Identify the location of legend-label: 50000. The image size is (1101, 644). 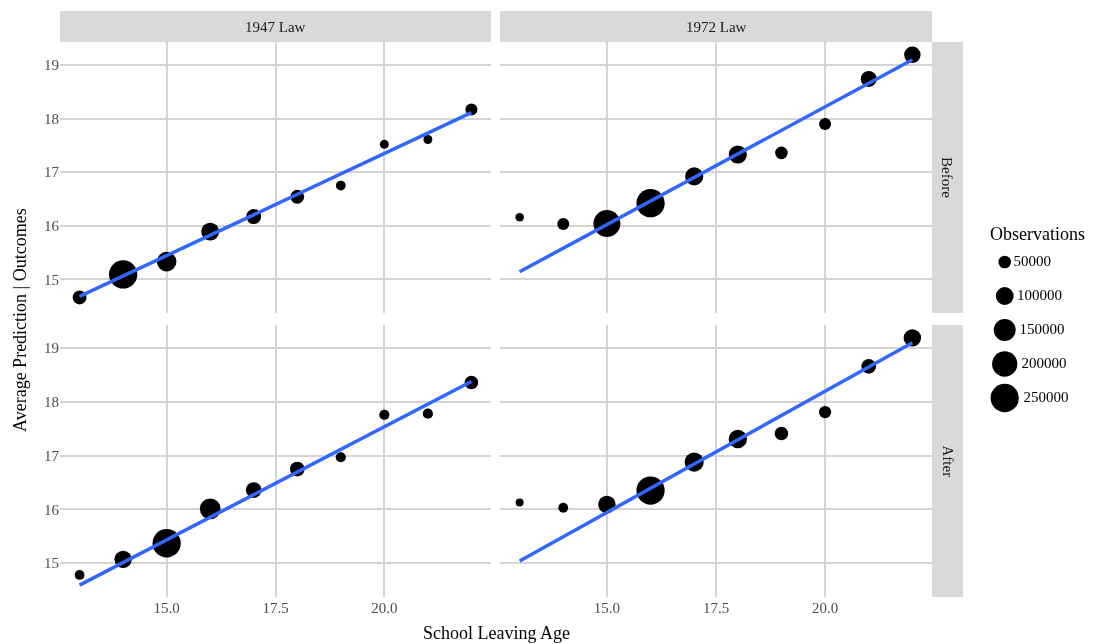
(1032, 260).